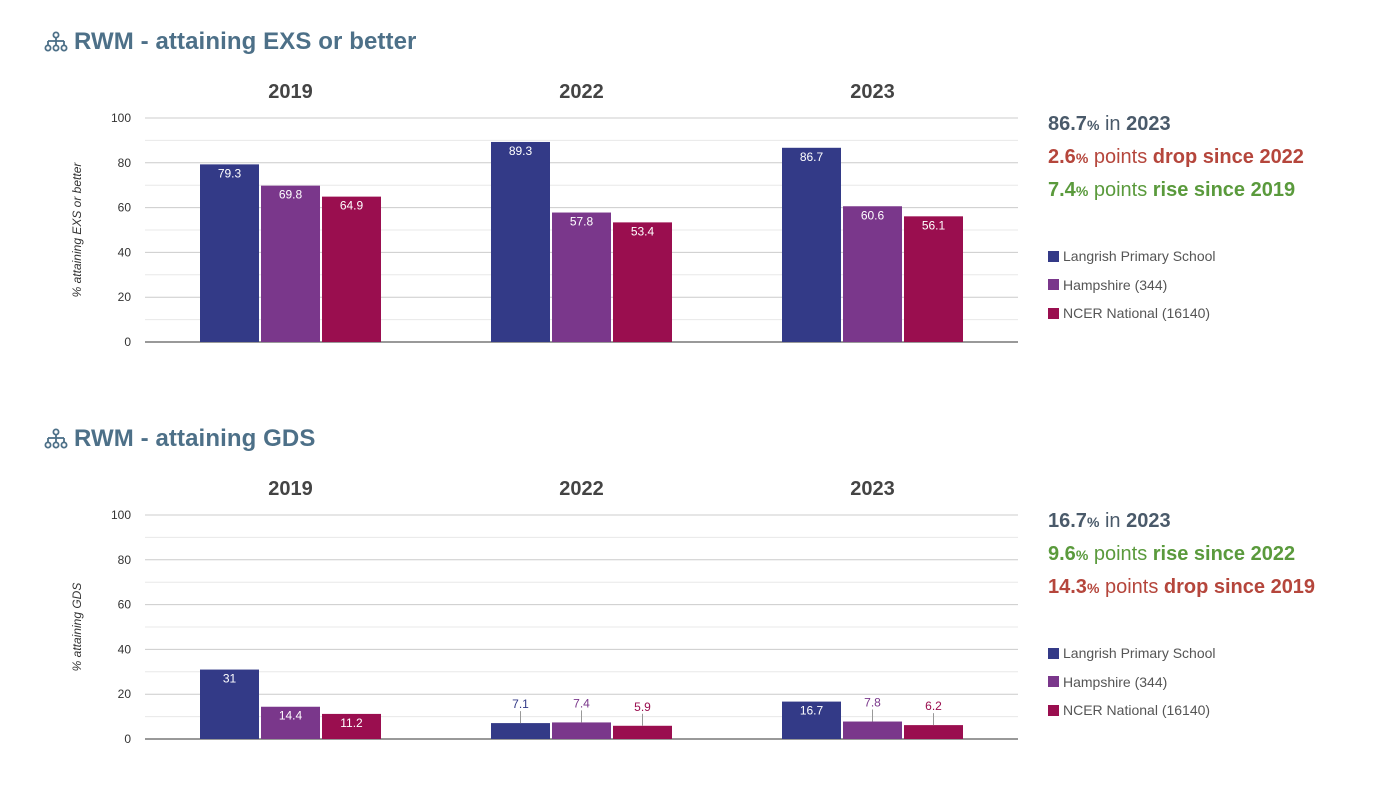 This screenshot has height=787, width=1396. What do you see at coordinates (643, 231) in the screenshot?
I see `data-label: 53.4` at bounding box center [643, 231].